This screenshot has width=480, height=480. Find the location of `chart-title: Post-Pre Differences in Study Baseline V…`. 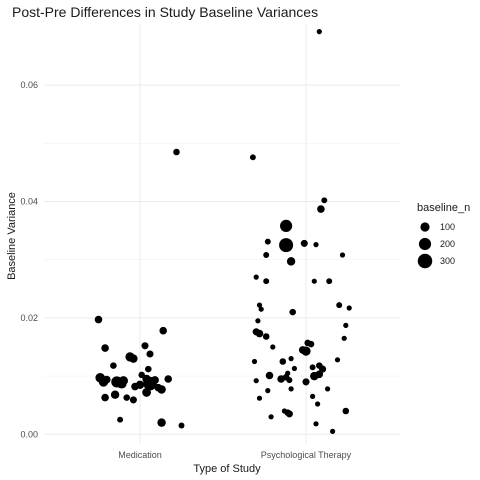

chart-title: Post-Pre Differences in Study Baseline V… is located at coordinates (165, 12).